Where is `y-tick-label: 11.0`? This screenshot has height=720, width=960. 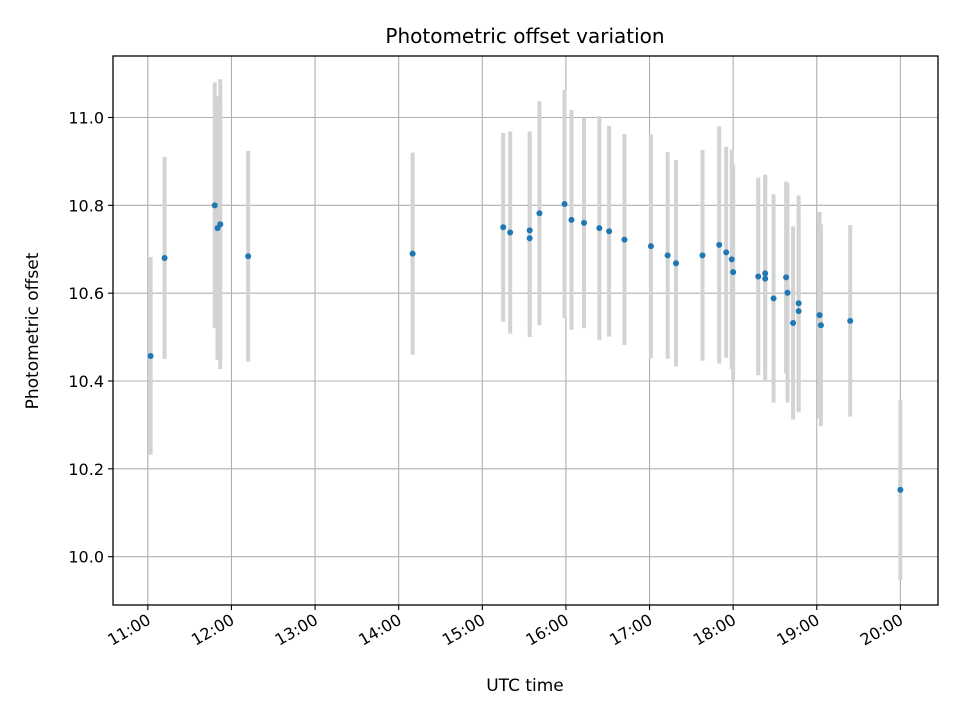 y-tick-label: 11.0 is located at coordinates (86, 117).